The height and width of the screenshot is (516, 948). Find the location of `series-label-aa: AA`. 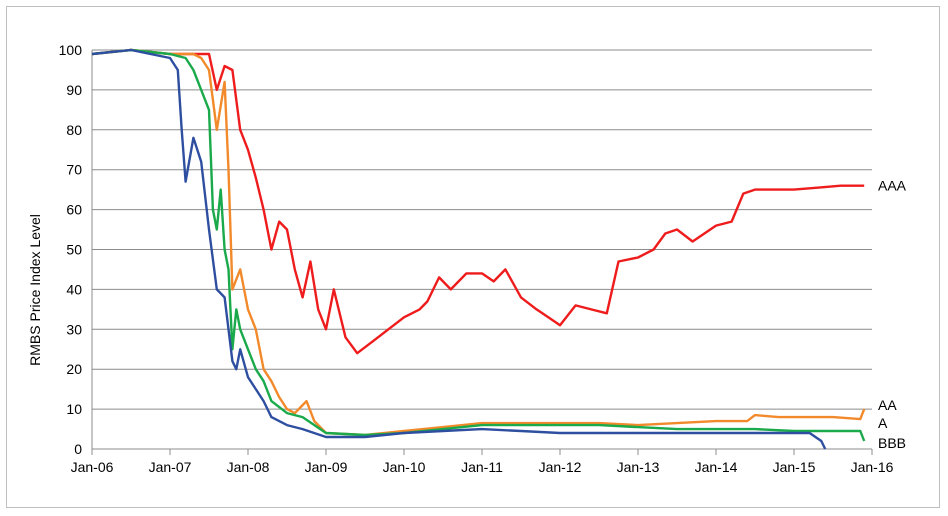

series-label-aa: AA is located at coordinates (887, 405).